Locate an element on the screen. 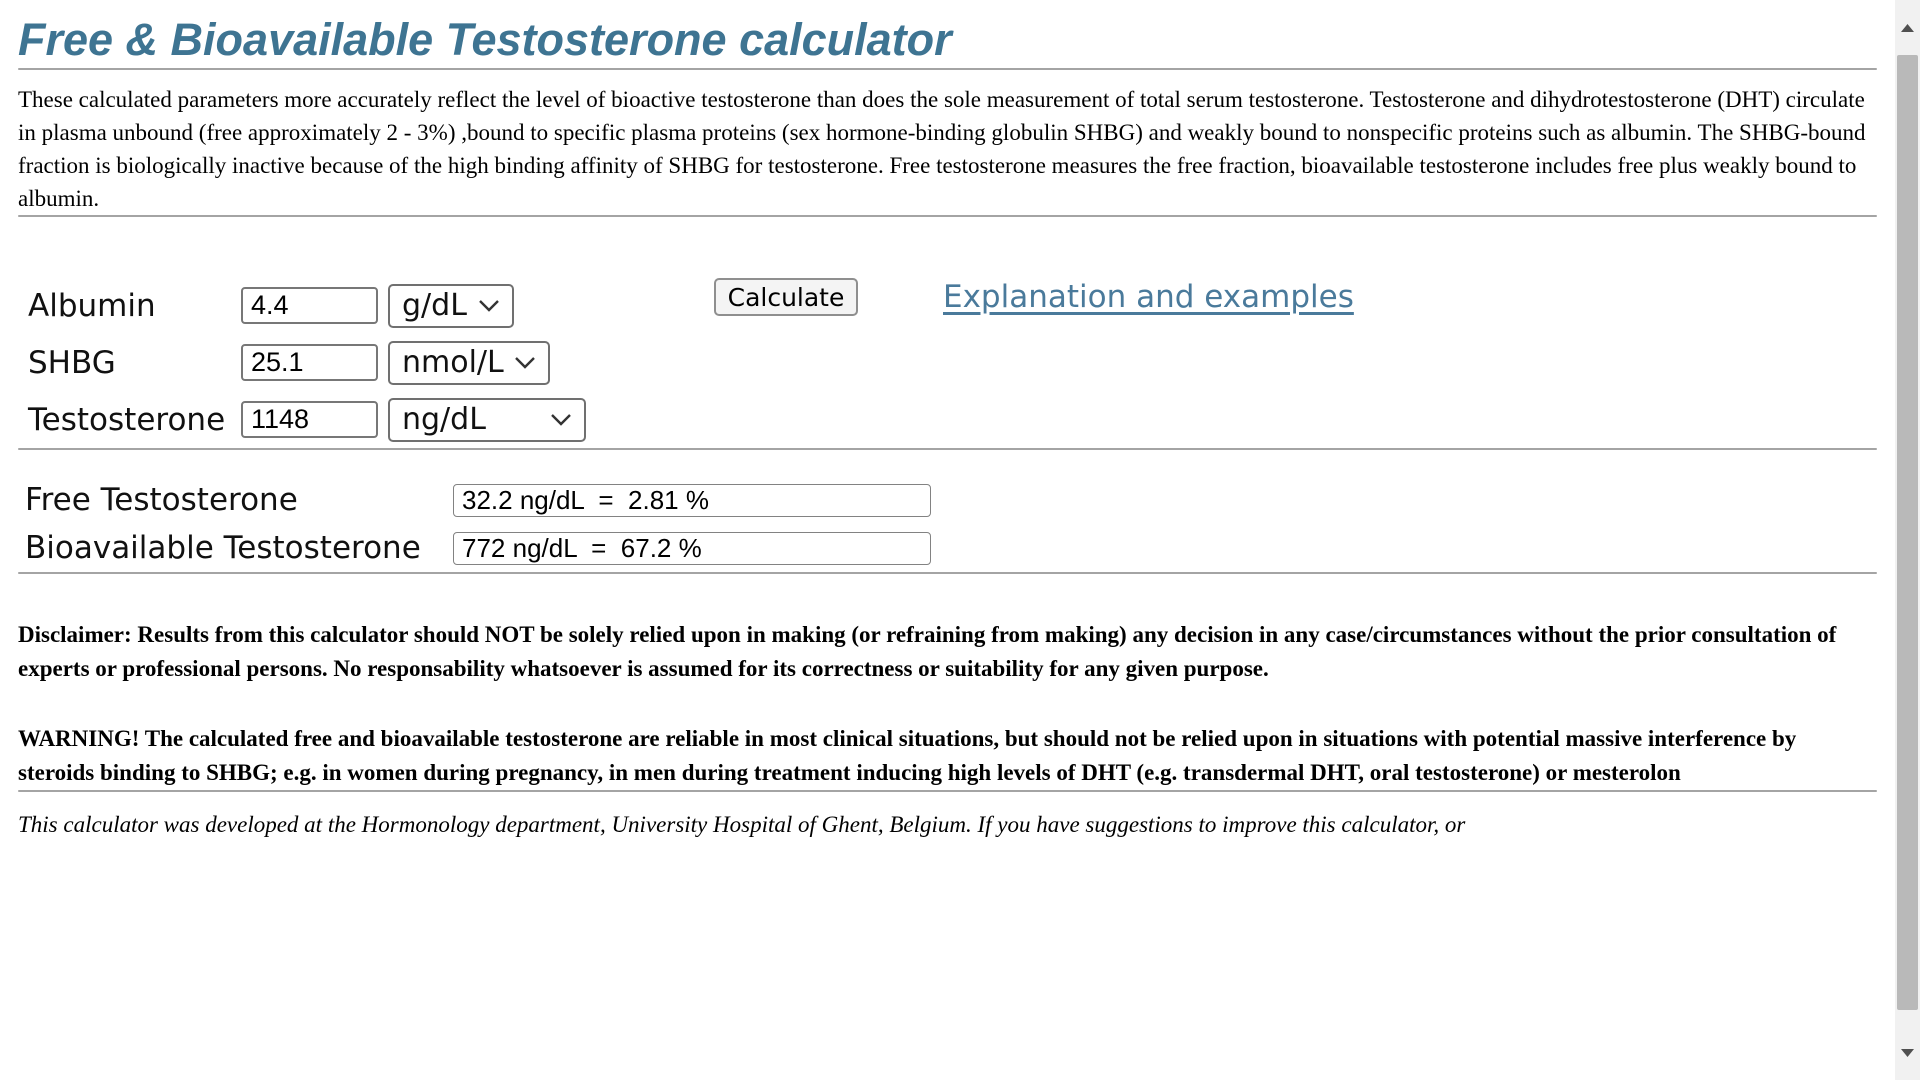  shbg-unit-select: nmol/L is located at coordinates (469, 362).